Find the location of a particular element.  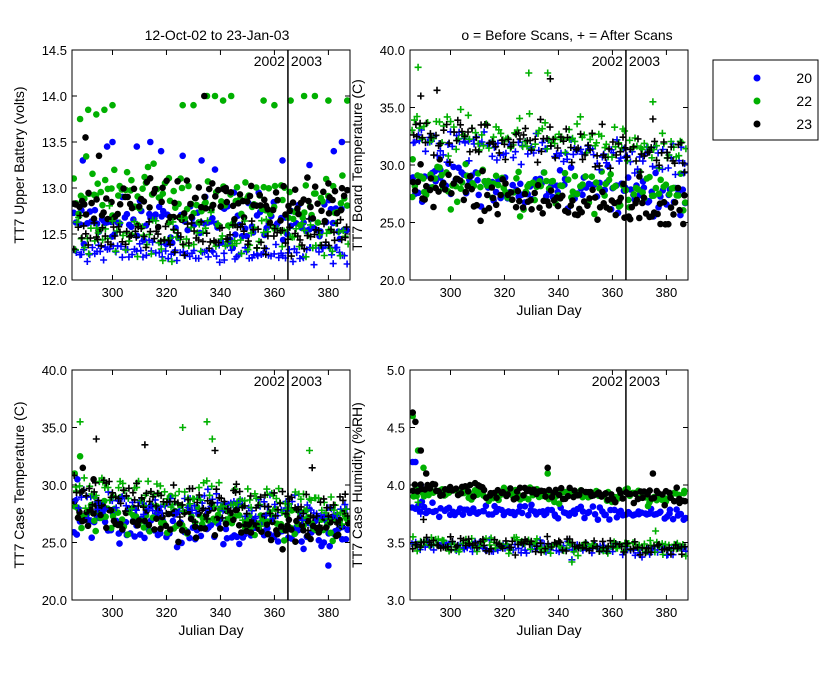

y-axis-label: TT7 Case Humidity (%RH) is located at coordinates (357, 485).